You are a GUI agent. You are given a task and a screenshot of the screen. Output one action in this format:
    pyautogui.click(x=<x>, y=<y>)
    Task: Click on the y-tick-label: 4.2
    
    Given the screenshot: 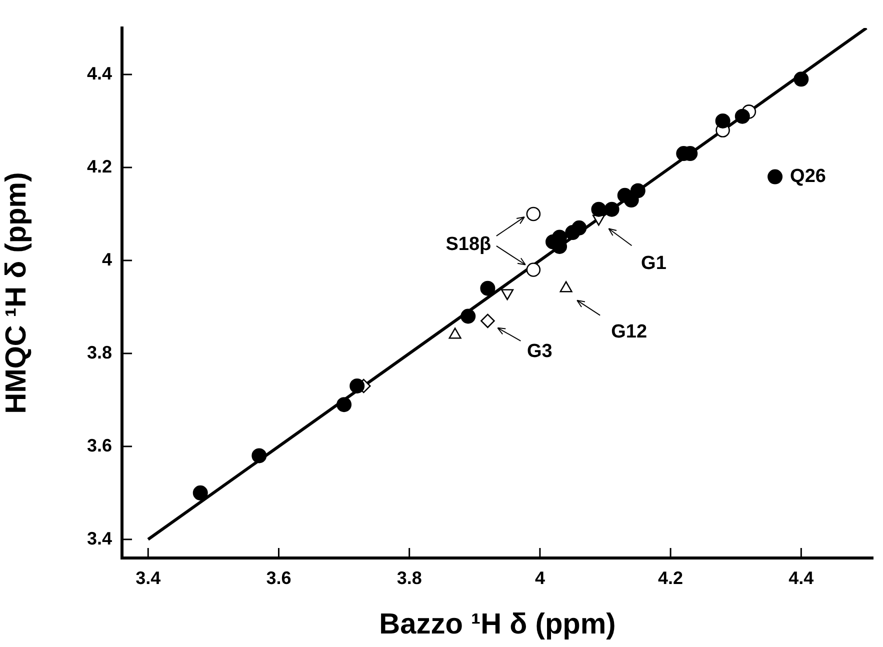 What is the action you would take?
    pyautogui.click(x=99, y=166)
    